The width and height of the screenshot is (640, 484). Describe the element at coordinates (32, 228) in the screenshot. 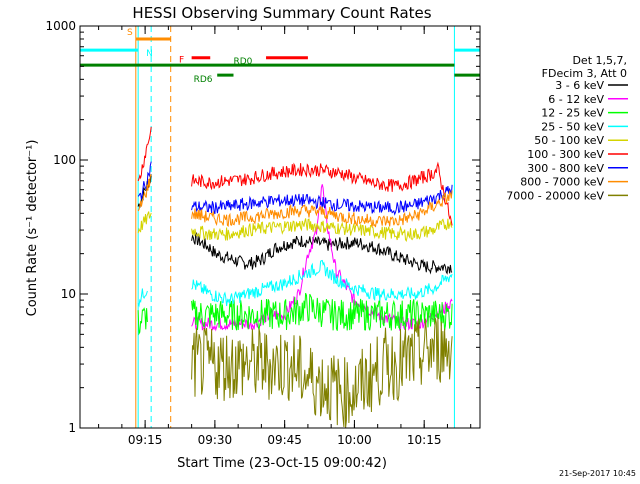

I see `y-axis-label: Count Rate (s⁻¹ detector⁻¹)` at that location.